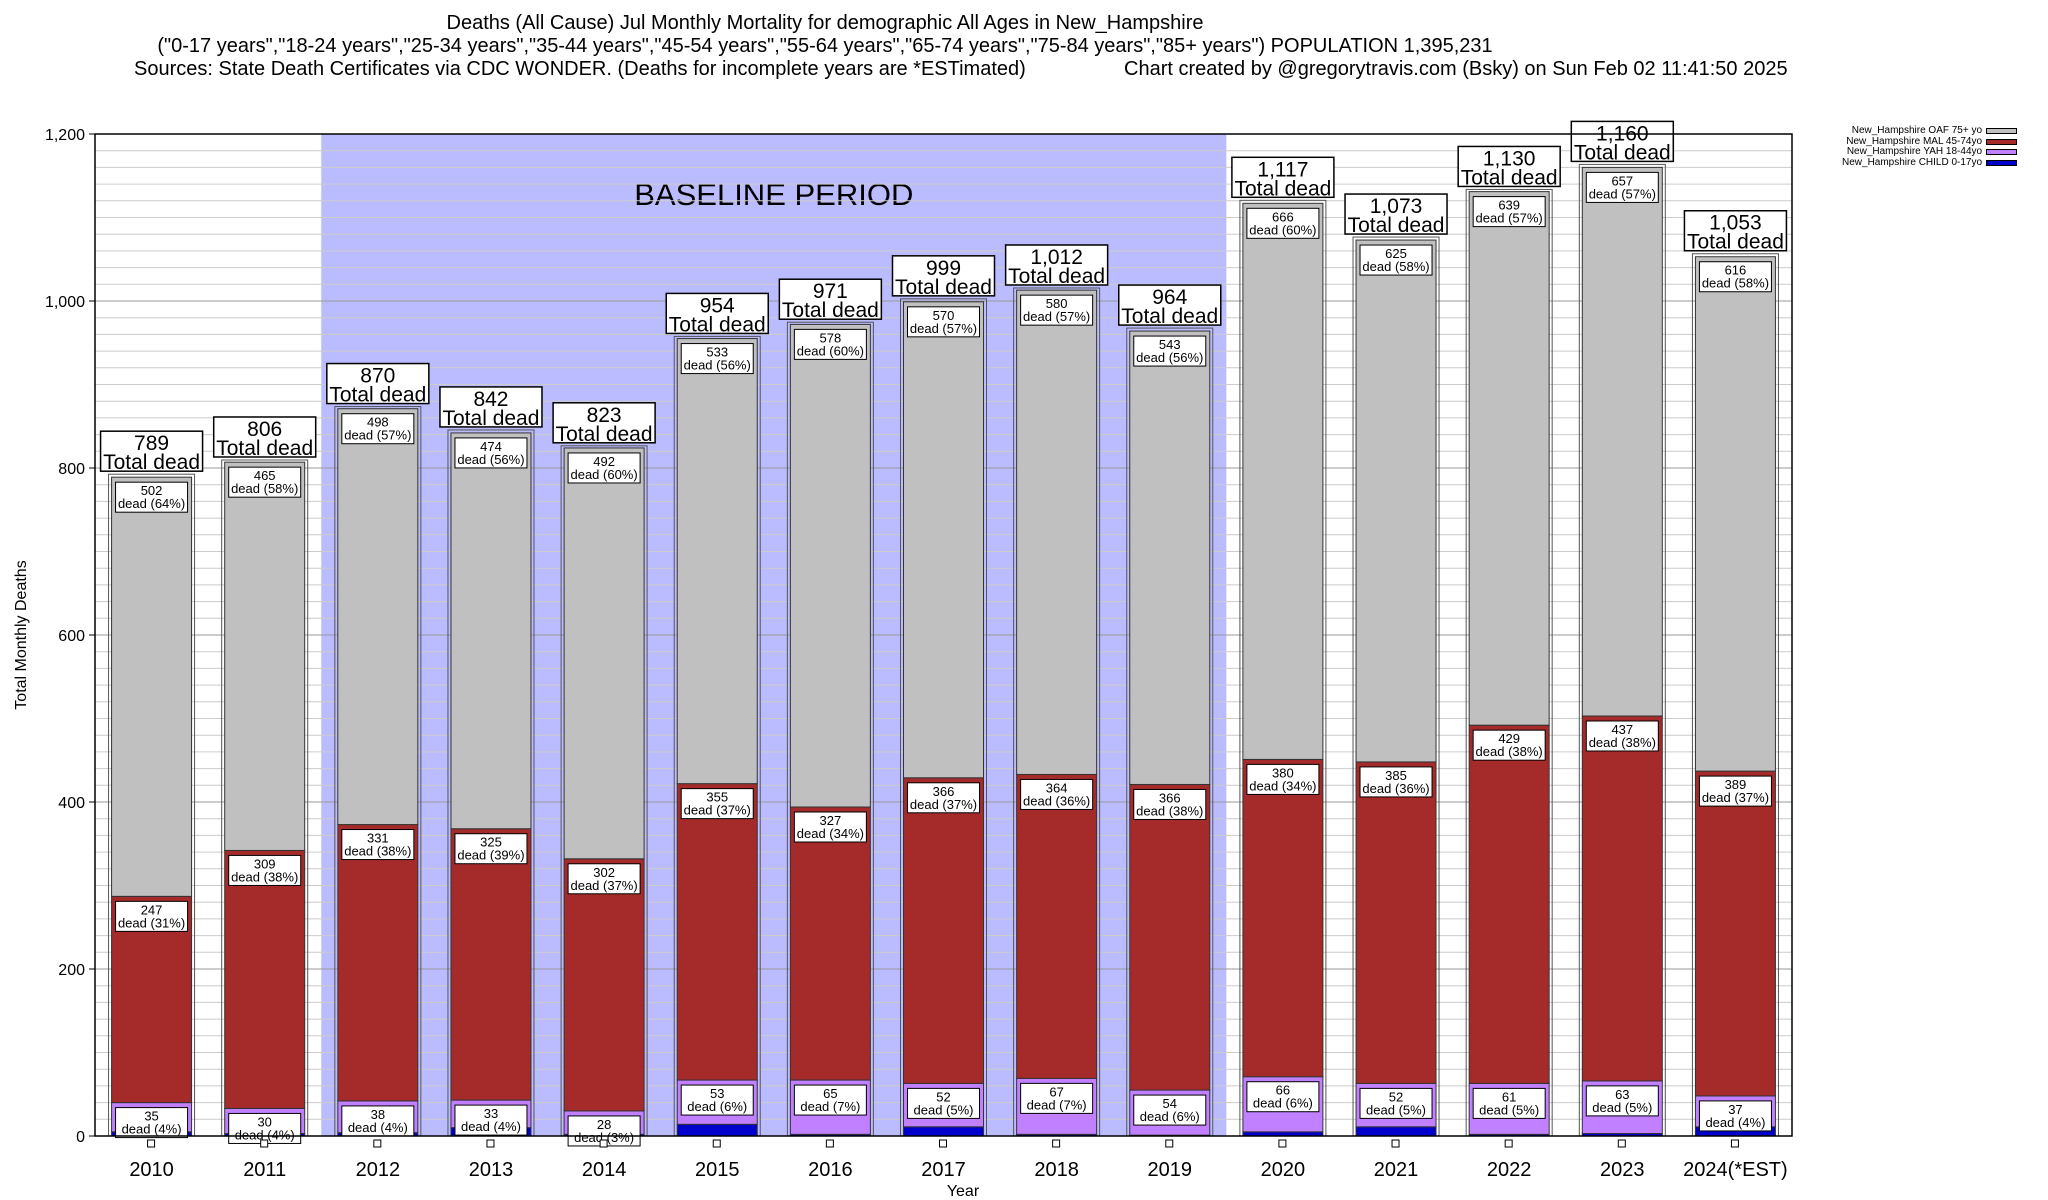 This screenshot has width=2048, height=1200. I want to click on x-tick-label: 2017, so click(943, 1170).